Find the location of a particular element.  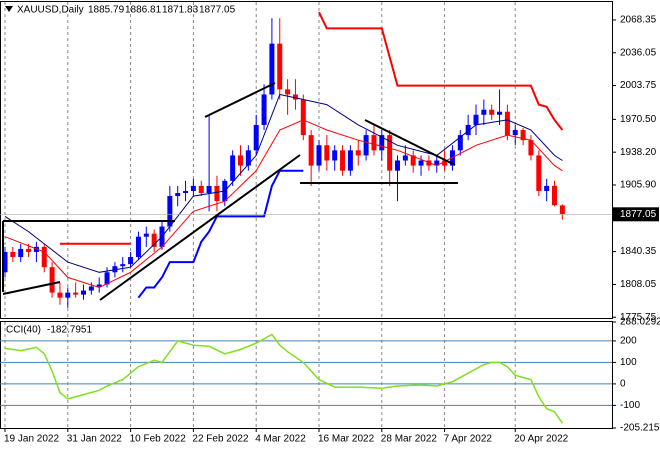

y-tick-label: -100 is located at coordinates (630, 405).